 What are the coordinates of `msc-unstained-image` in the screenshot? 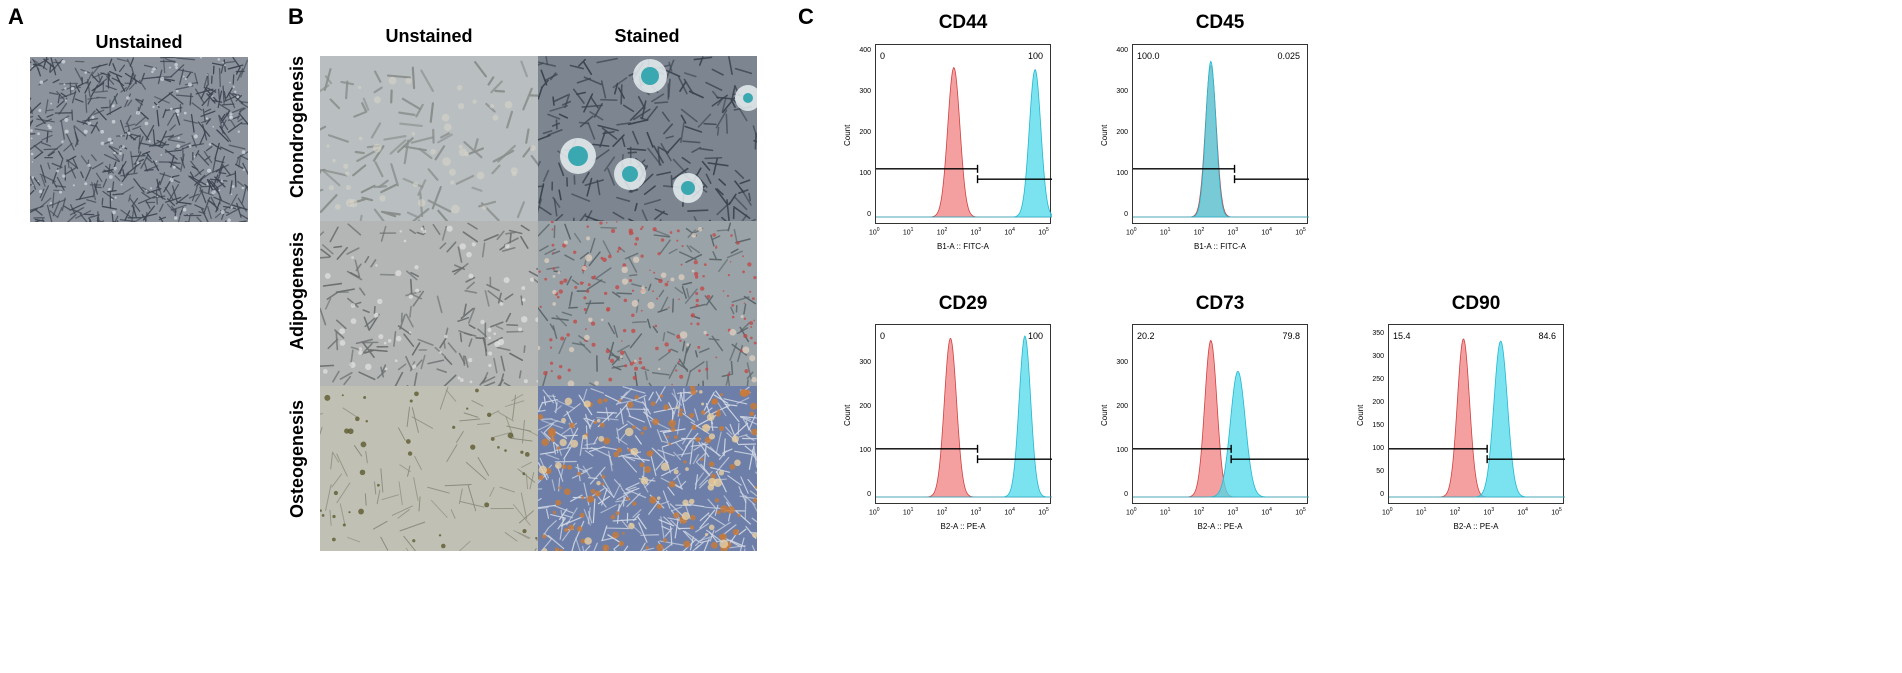 It's located at (139, 139).